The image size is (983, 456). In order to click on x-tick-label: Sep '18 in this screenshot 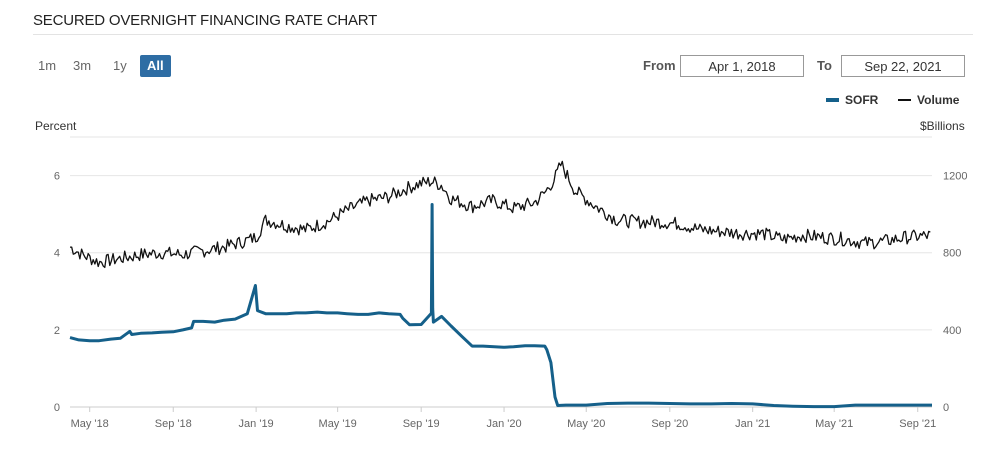, I will do `click(173, 424)`.